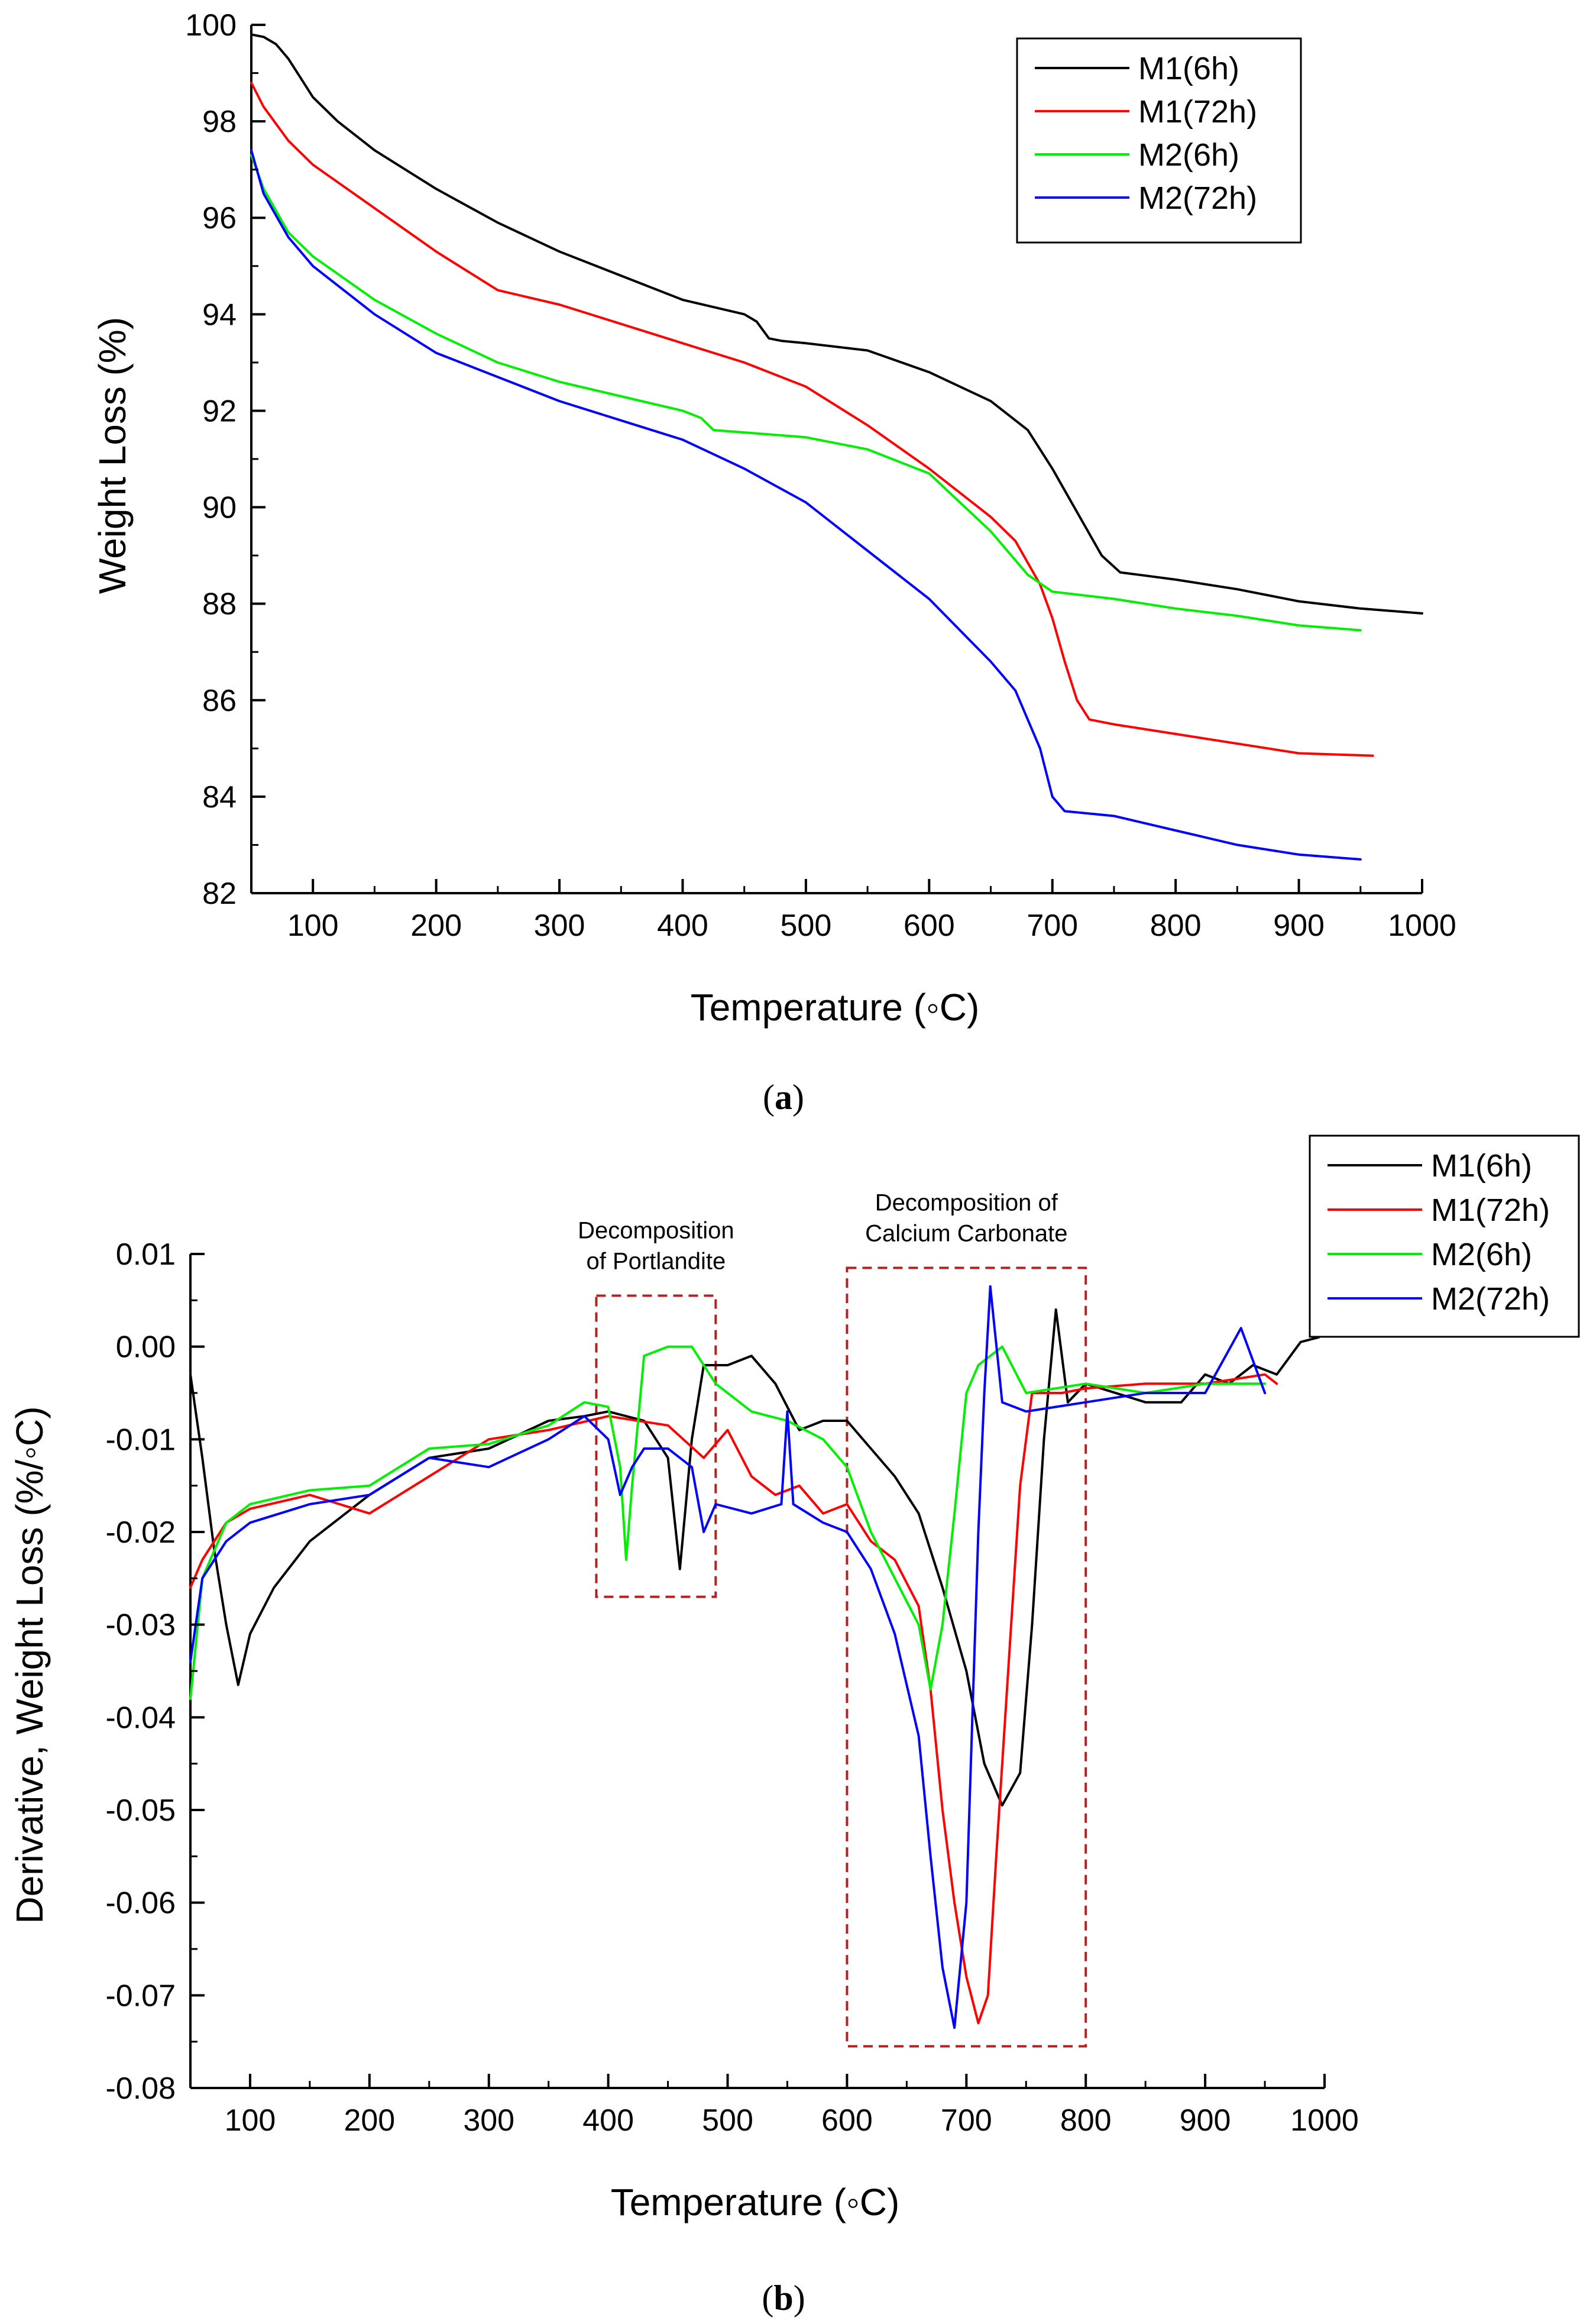 The height and width of the screenshot is (2324, 1593). I want to click on chart-a-y-tick-label-6: 94, so click(220, 315).